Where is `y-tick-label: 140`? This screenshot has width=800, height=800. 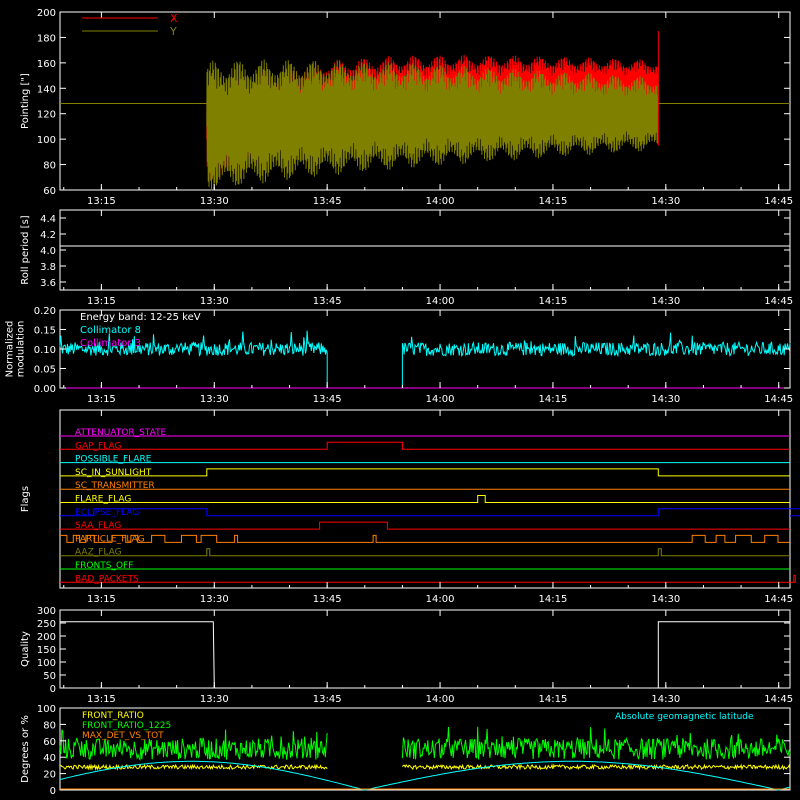
y-tick-label: 140 is located at coordinates (46, 89).